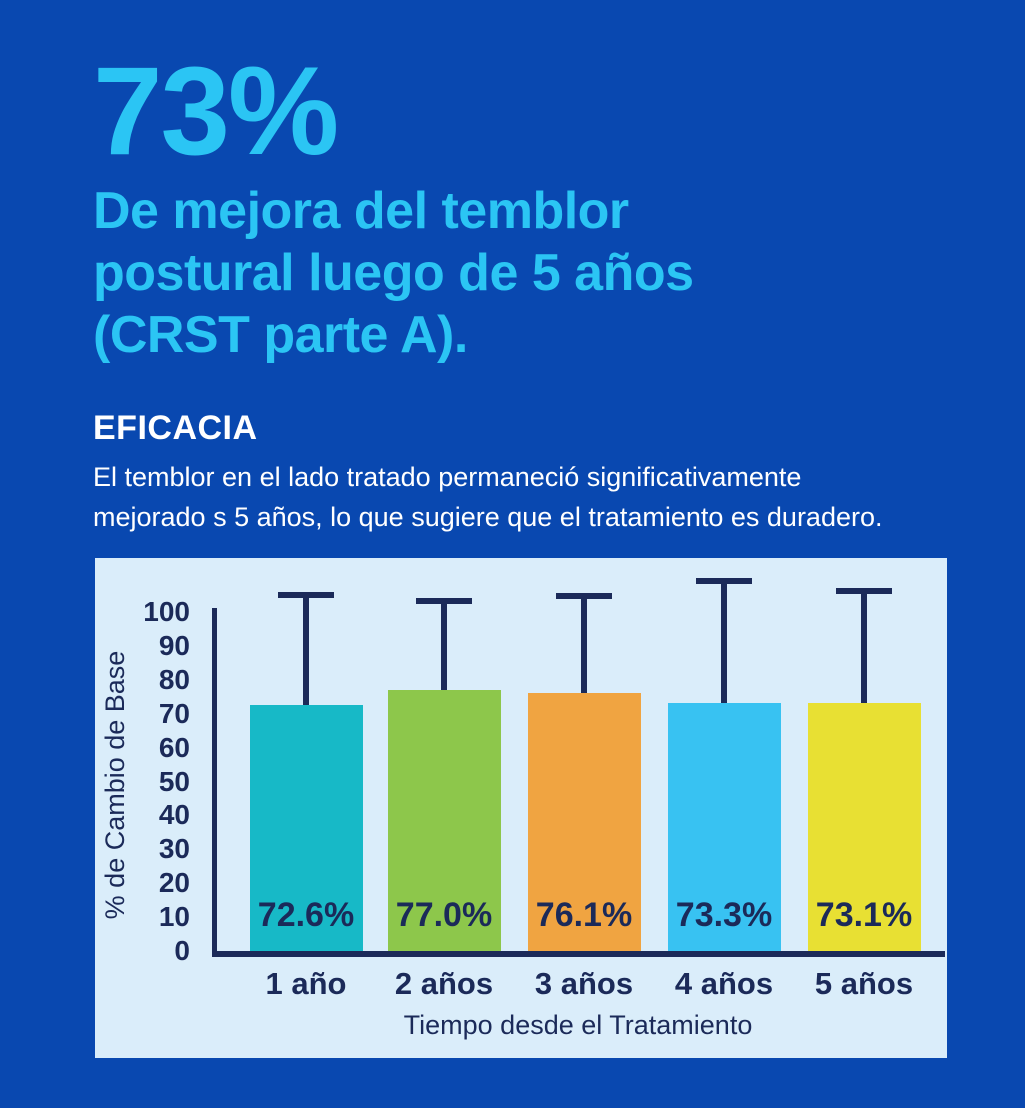 This screenshot has height=1108, width=1025. What do you see at coordinates (864, 983) in the screenshot?
I see `x-tick-label: 5 años` at bounding box center [864, 983].